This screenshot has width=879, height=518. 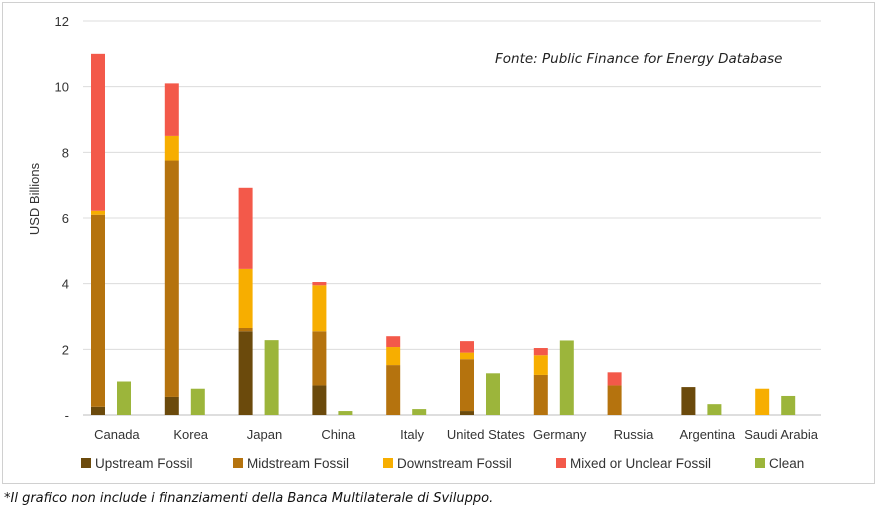 I want to click on y-tick-label: 8, so click(x=65, y=152).